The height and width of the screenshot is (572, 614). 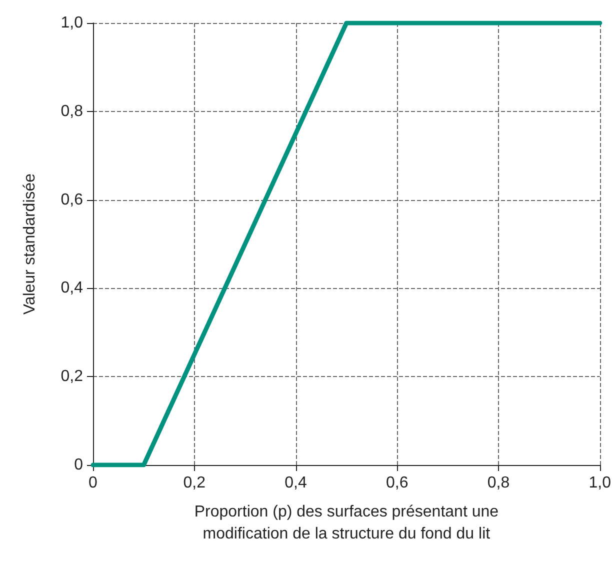 What do you see at coordinates (295, 483) in the screenshot?
I see `x-tick-label: 0,4` at bounding box center [295, 483].